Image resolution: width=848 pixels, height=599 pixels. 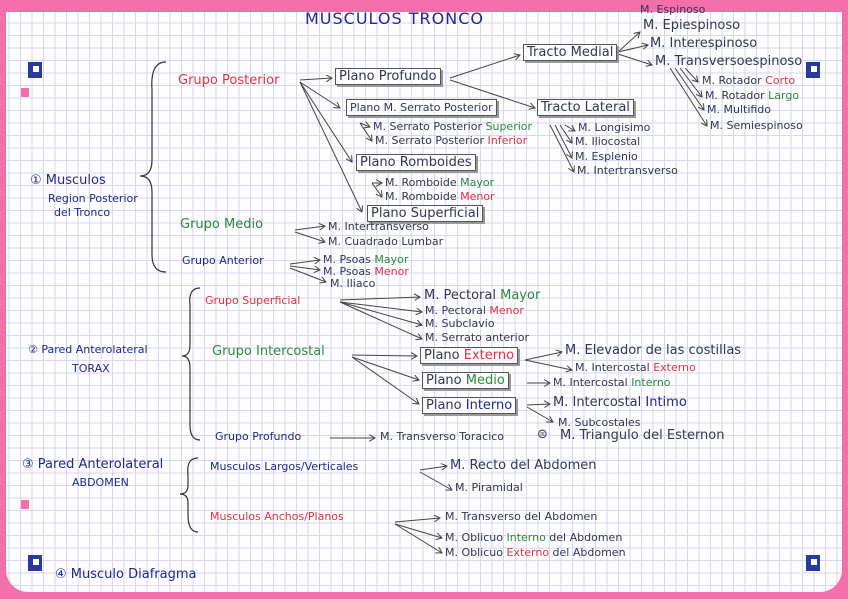 I want to click on node-iliaco: M. Iliaco, so click(x=352, y=283).